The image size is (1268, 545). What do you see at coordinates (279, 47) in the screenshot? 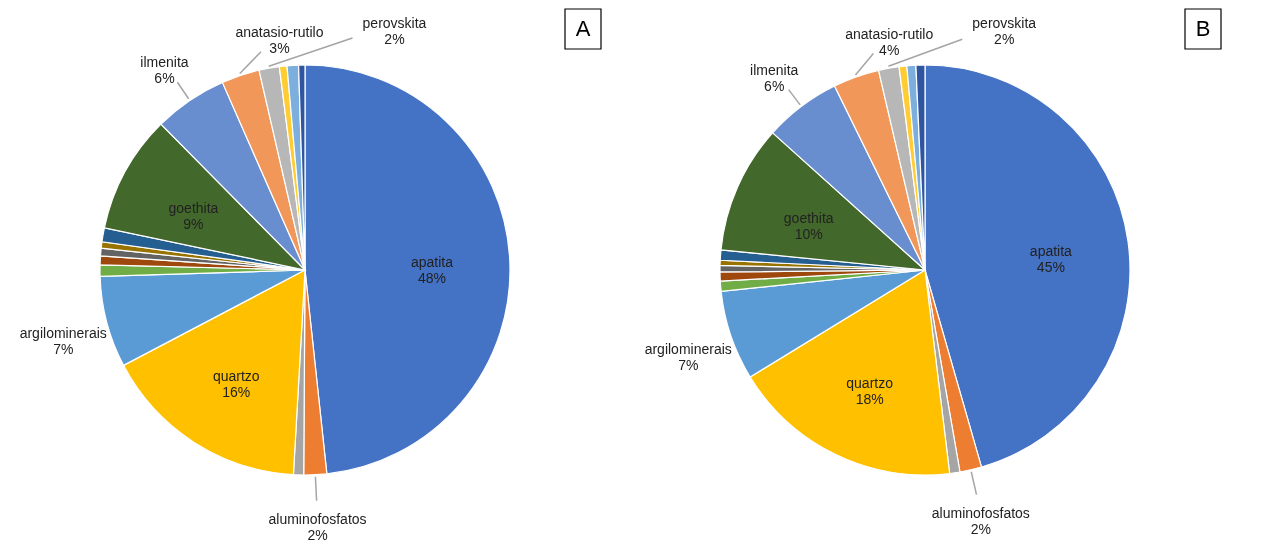
I see `data-label: 3%` at bounding box center [279, 47].